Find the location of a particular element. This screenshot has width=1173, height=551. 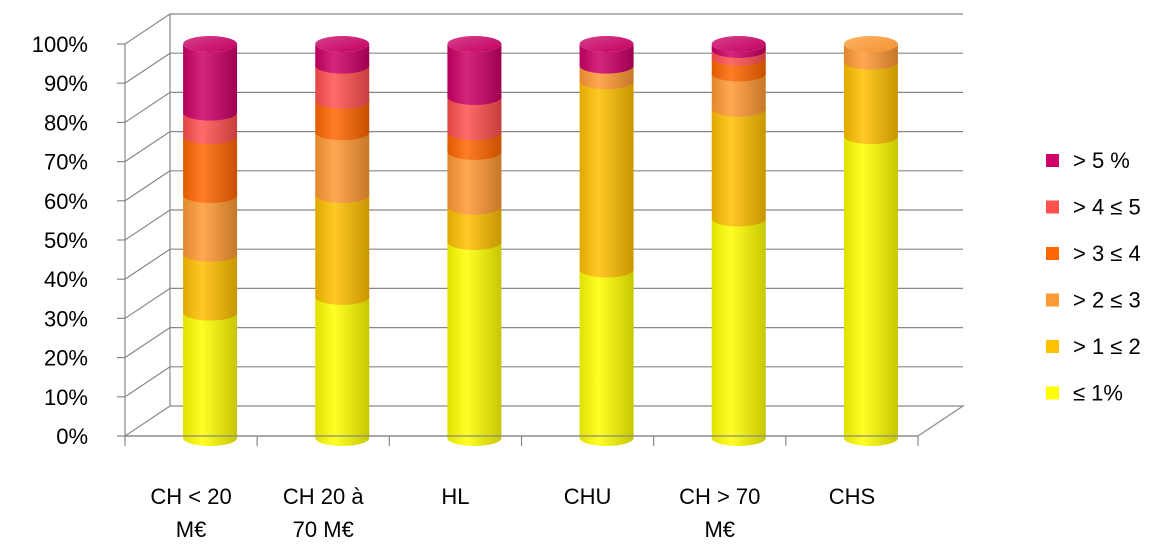

legend-label: > 3 ≤ 4 is located at coordinates (1107, 253).